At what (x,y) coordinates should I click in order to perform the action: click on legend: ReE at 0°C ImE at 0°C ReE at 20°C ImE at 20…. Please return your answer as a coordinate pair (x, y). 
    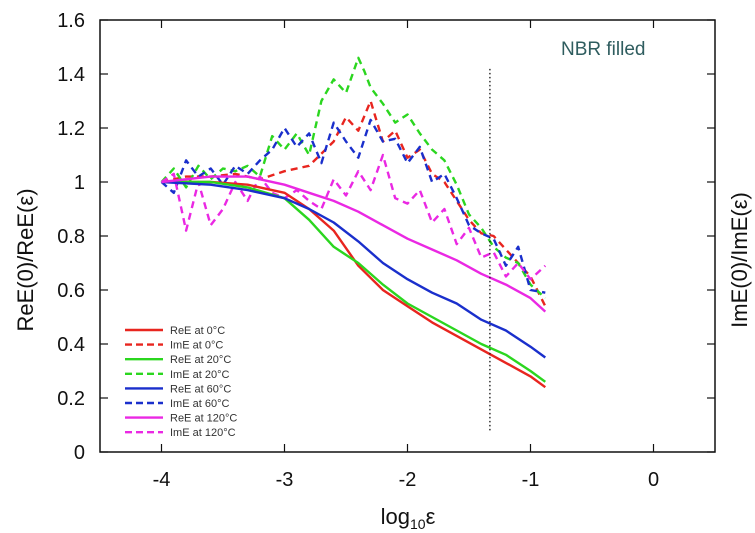
    Looking at the image, I should click on (181, 382).